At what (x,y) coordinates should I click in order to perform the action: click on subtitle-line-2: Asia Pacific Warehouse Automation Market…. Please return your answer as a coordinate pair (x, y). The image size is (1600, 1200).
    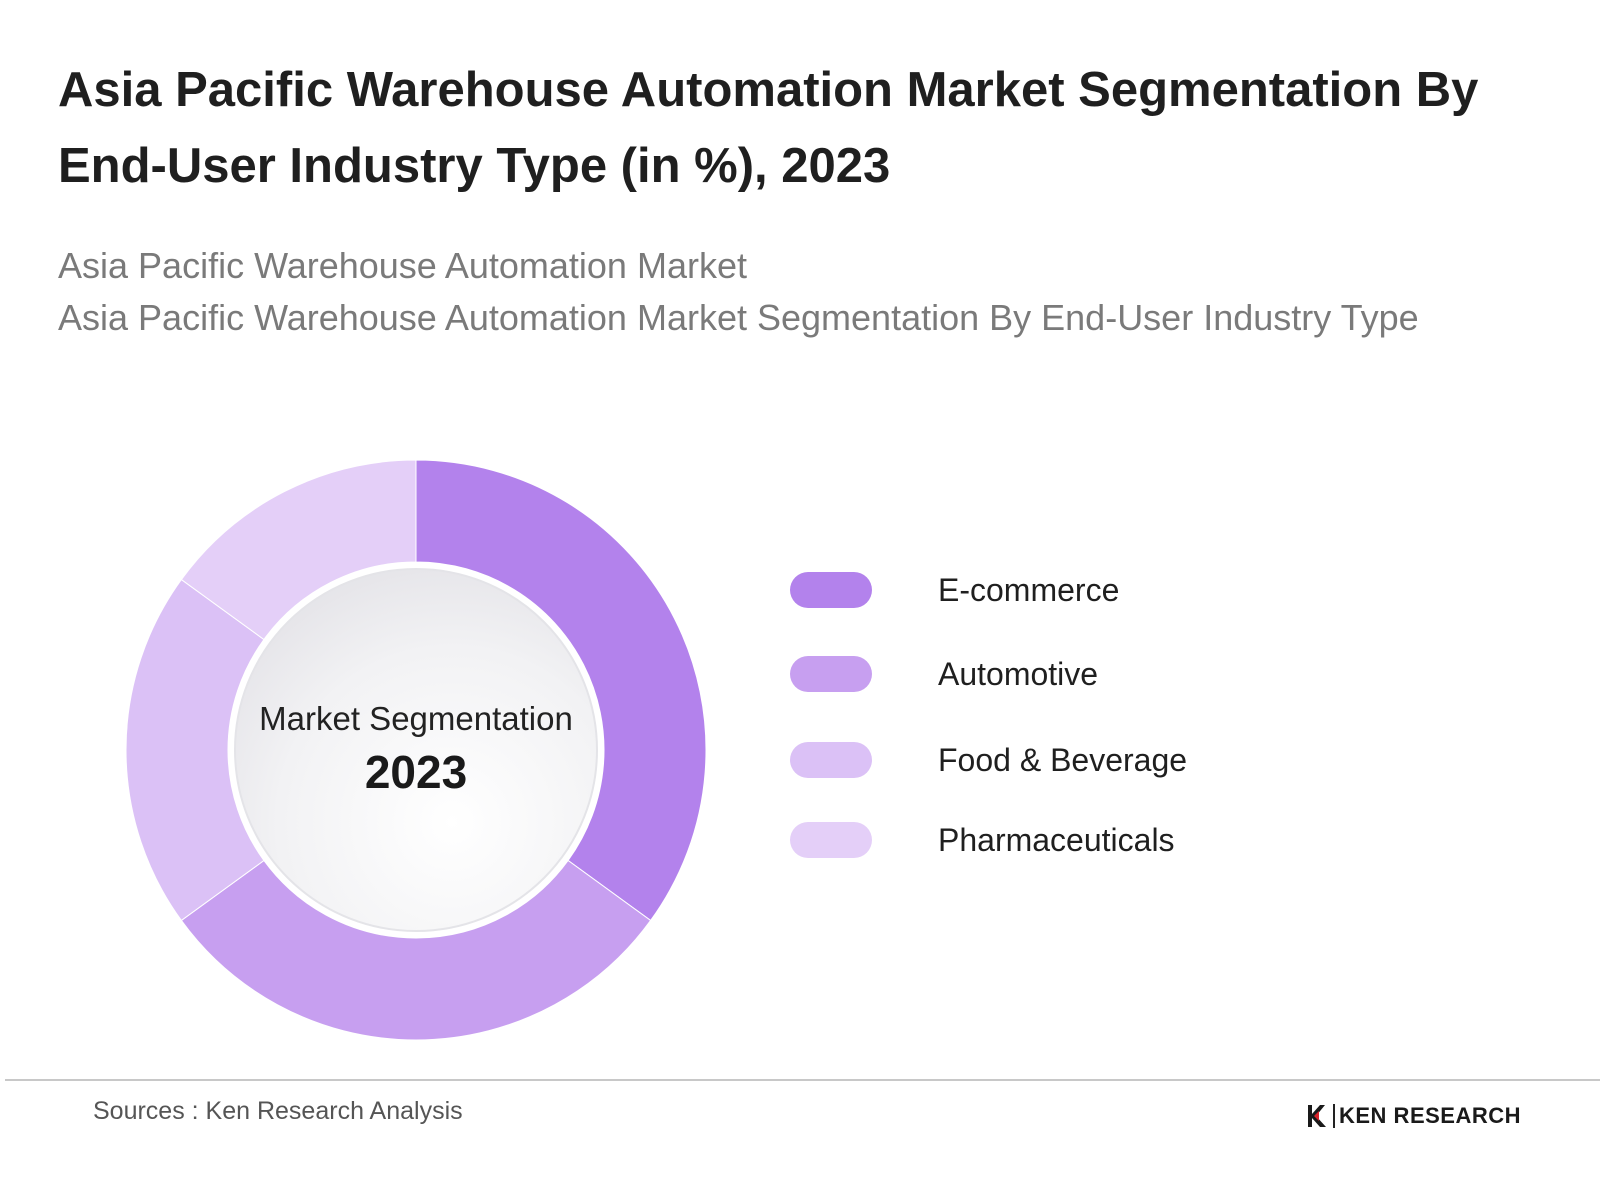
    Looking at the image, I should click on (738, 317).